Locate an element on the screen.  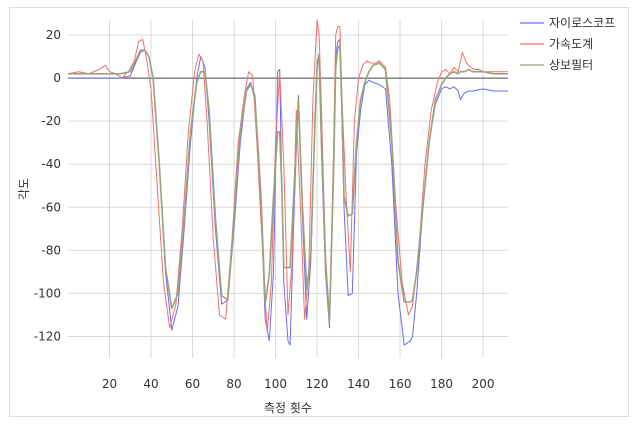
legend-label: 상보필터 is located at coordinates (571, 65).